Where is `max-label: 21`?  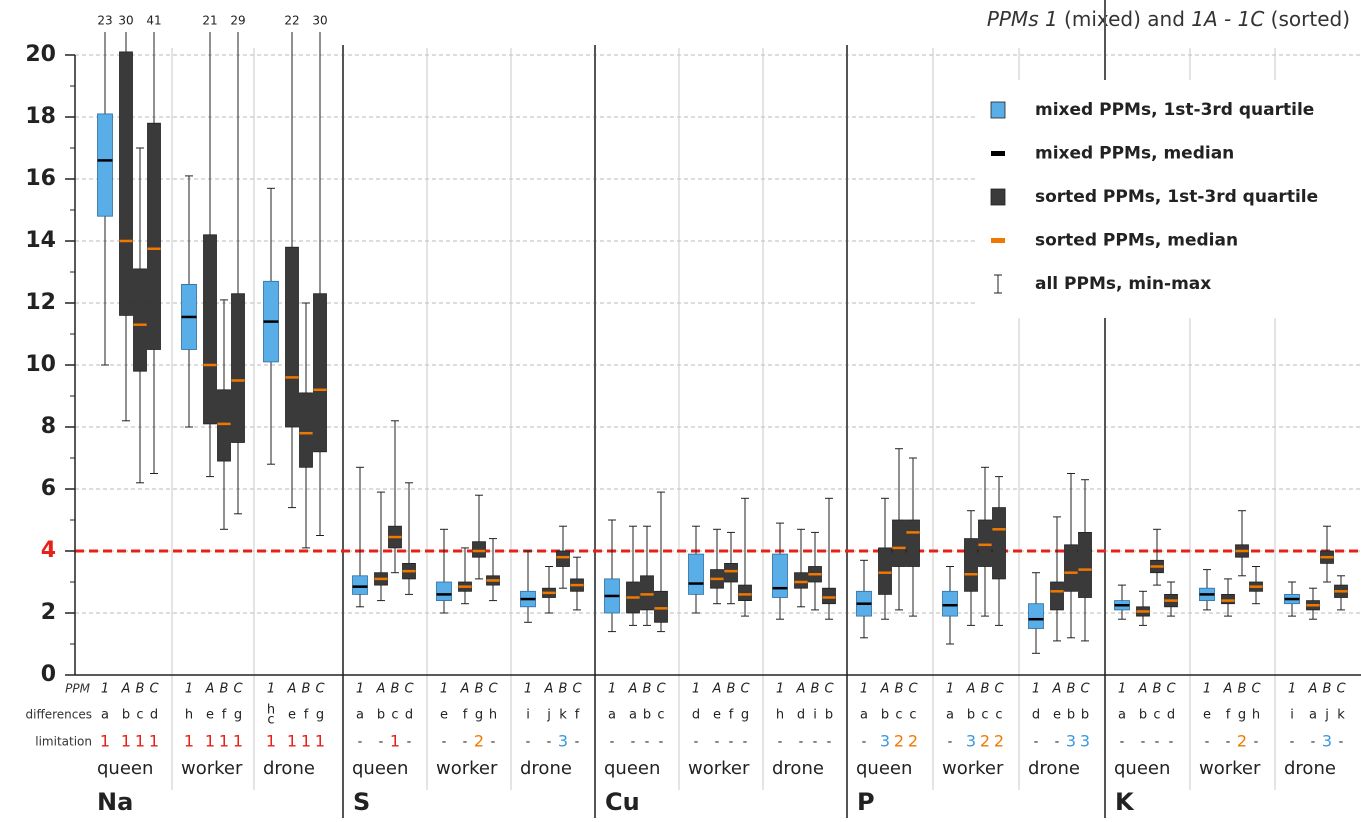 max-label: 21 is located at coordinates (209, 21).